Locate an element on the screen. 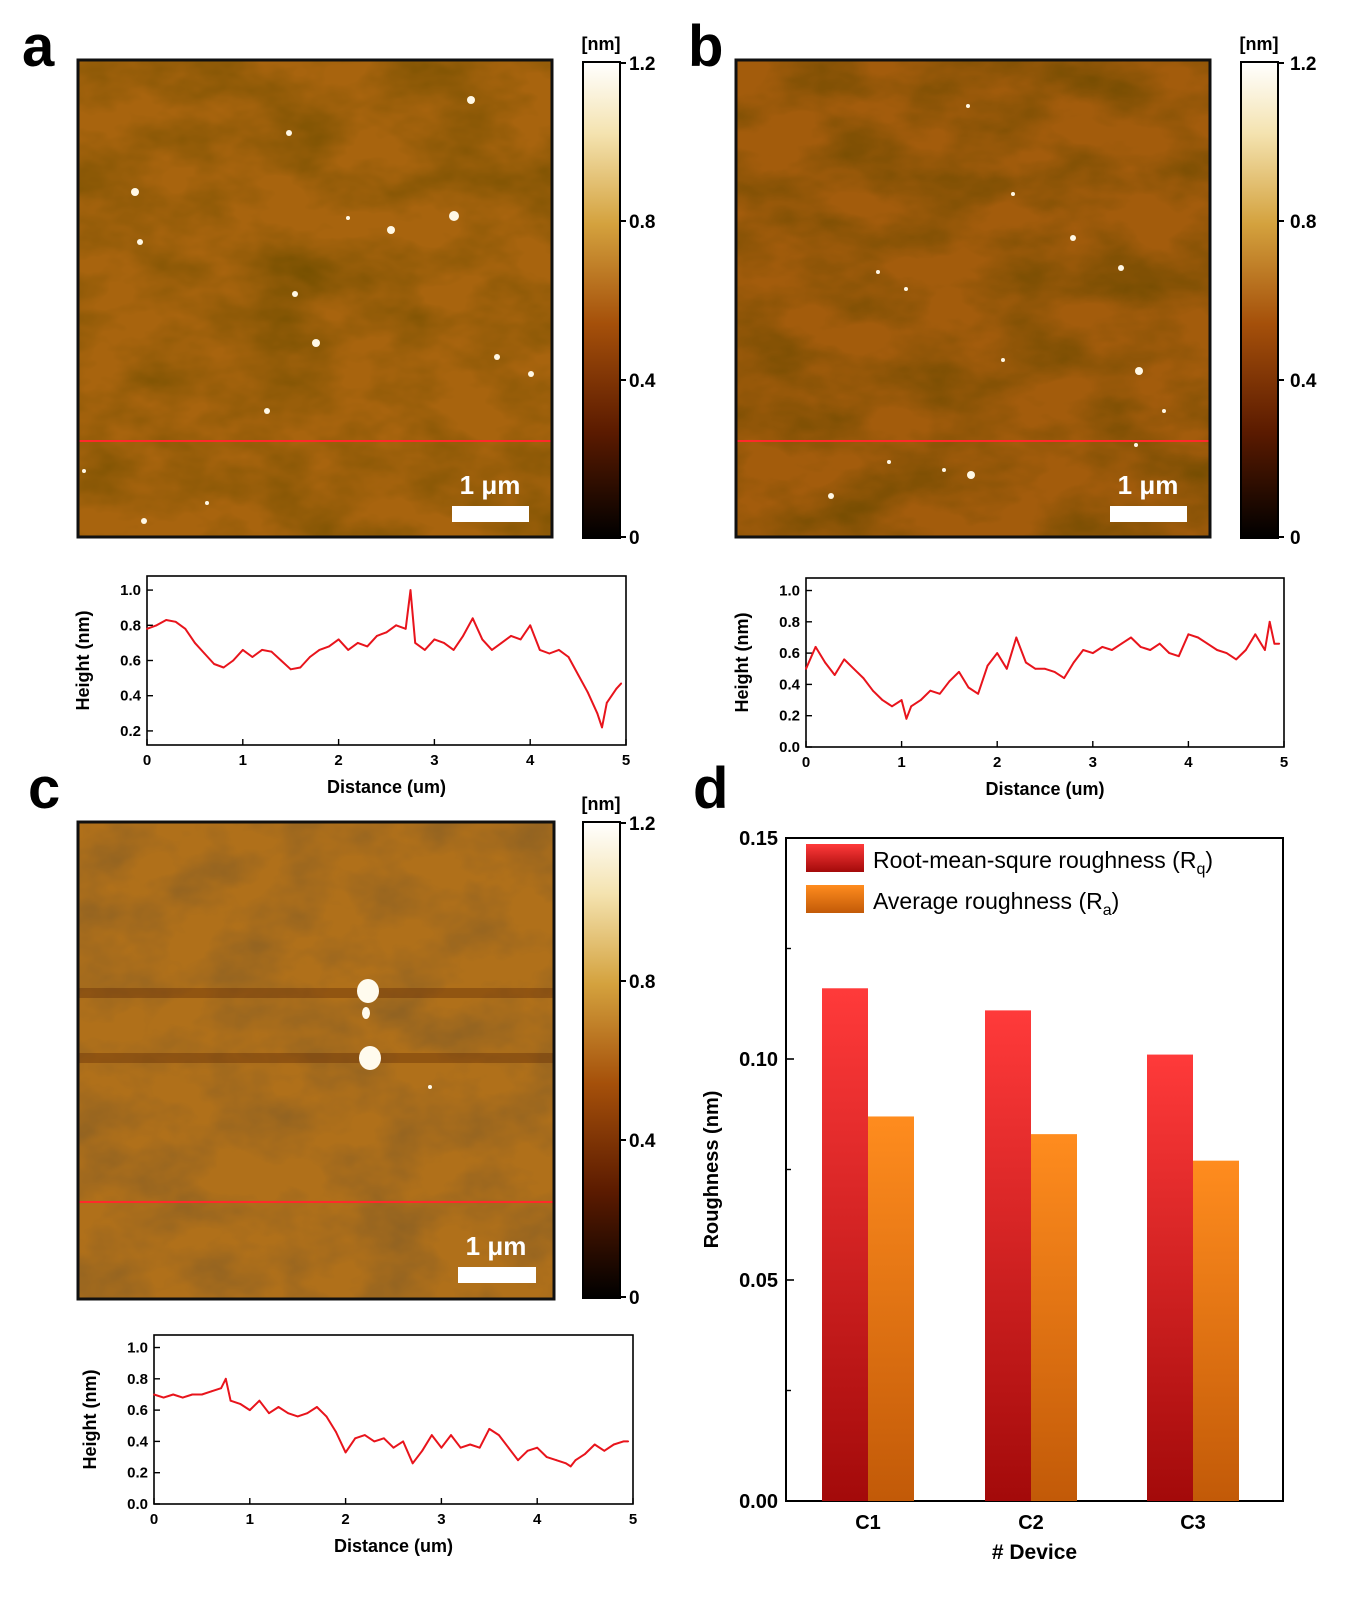  afm-image-a: 1 μm is located at coordinates (315, 298).